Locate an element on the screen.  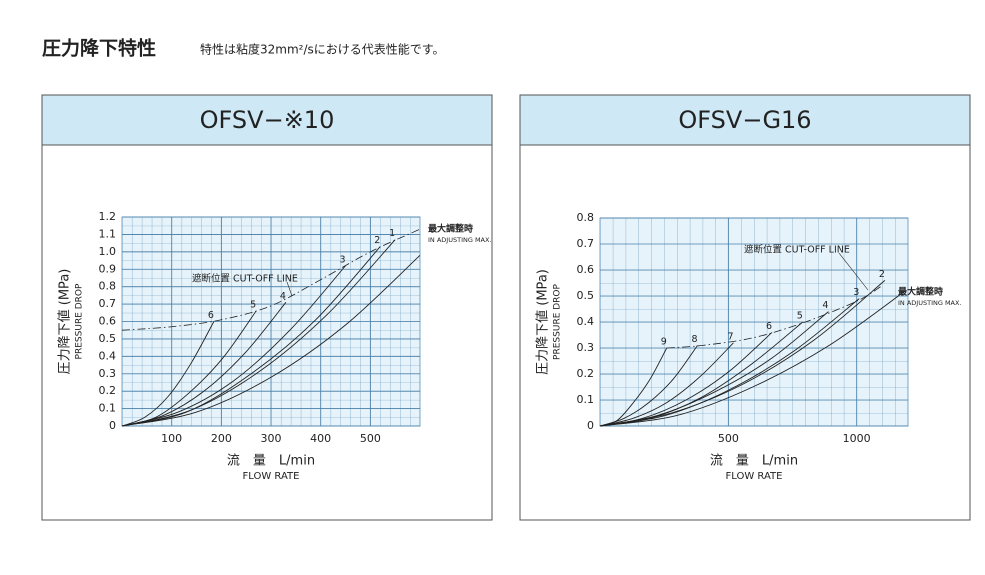
panel-title: OFSV−G16 is located at coordinates (744, 120).